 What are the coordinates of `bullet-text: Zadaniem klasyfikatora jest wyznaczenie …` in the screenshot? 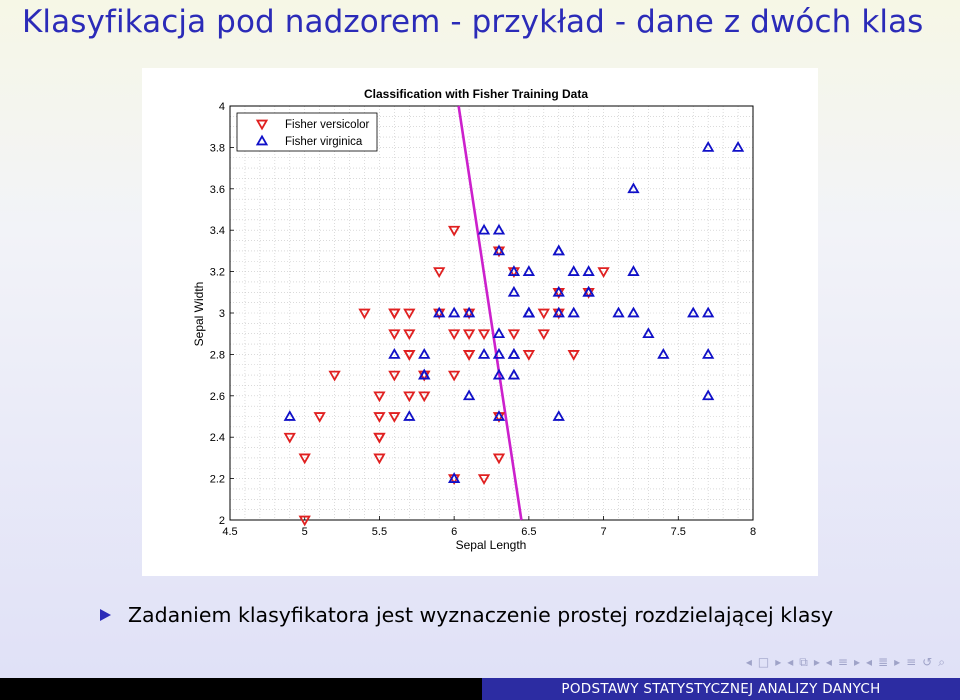 It's located at (481, 615).